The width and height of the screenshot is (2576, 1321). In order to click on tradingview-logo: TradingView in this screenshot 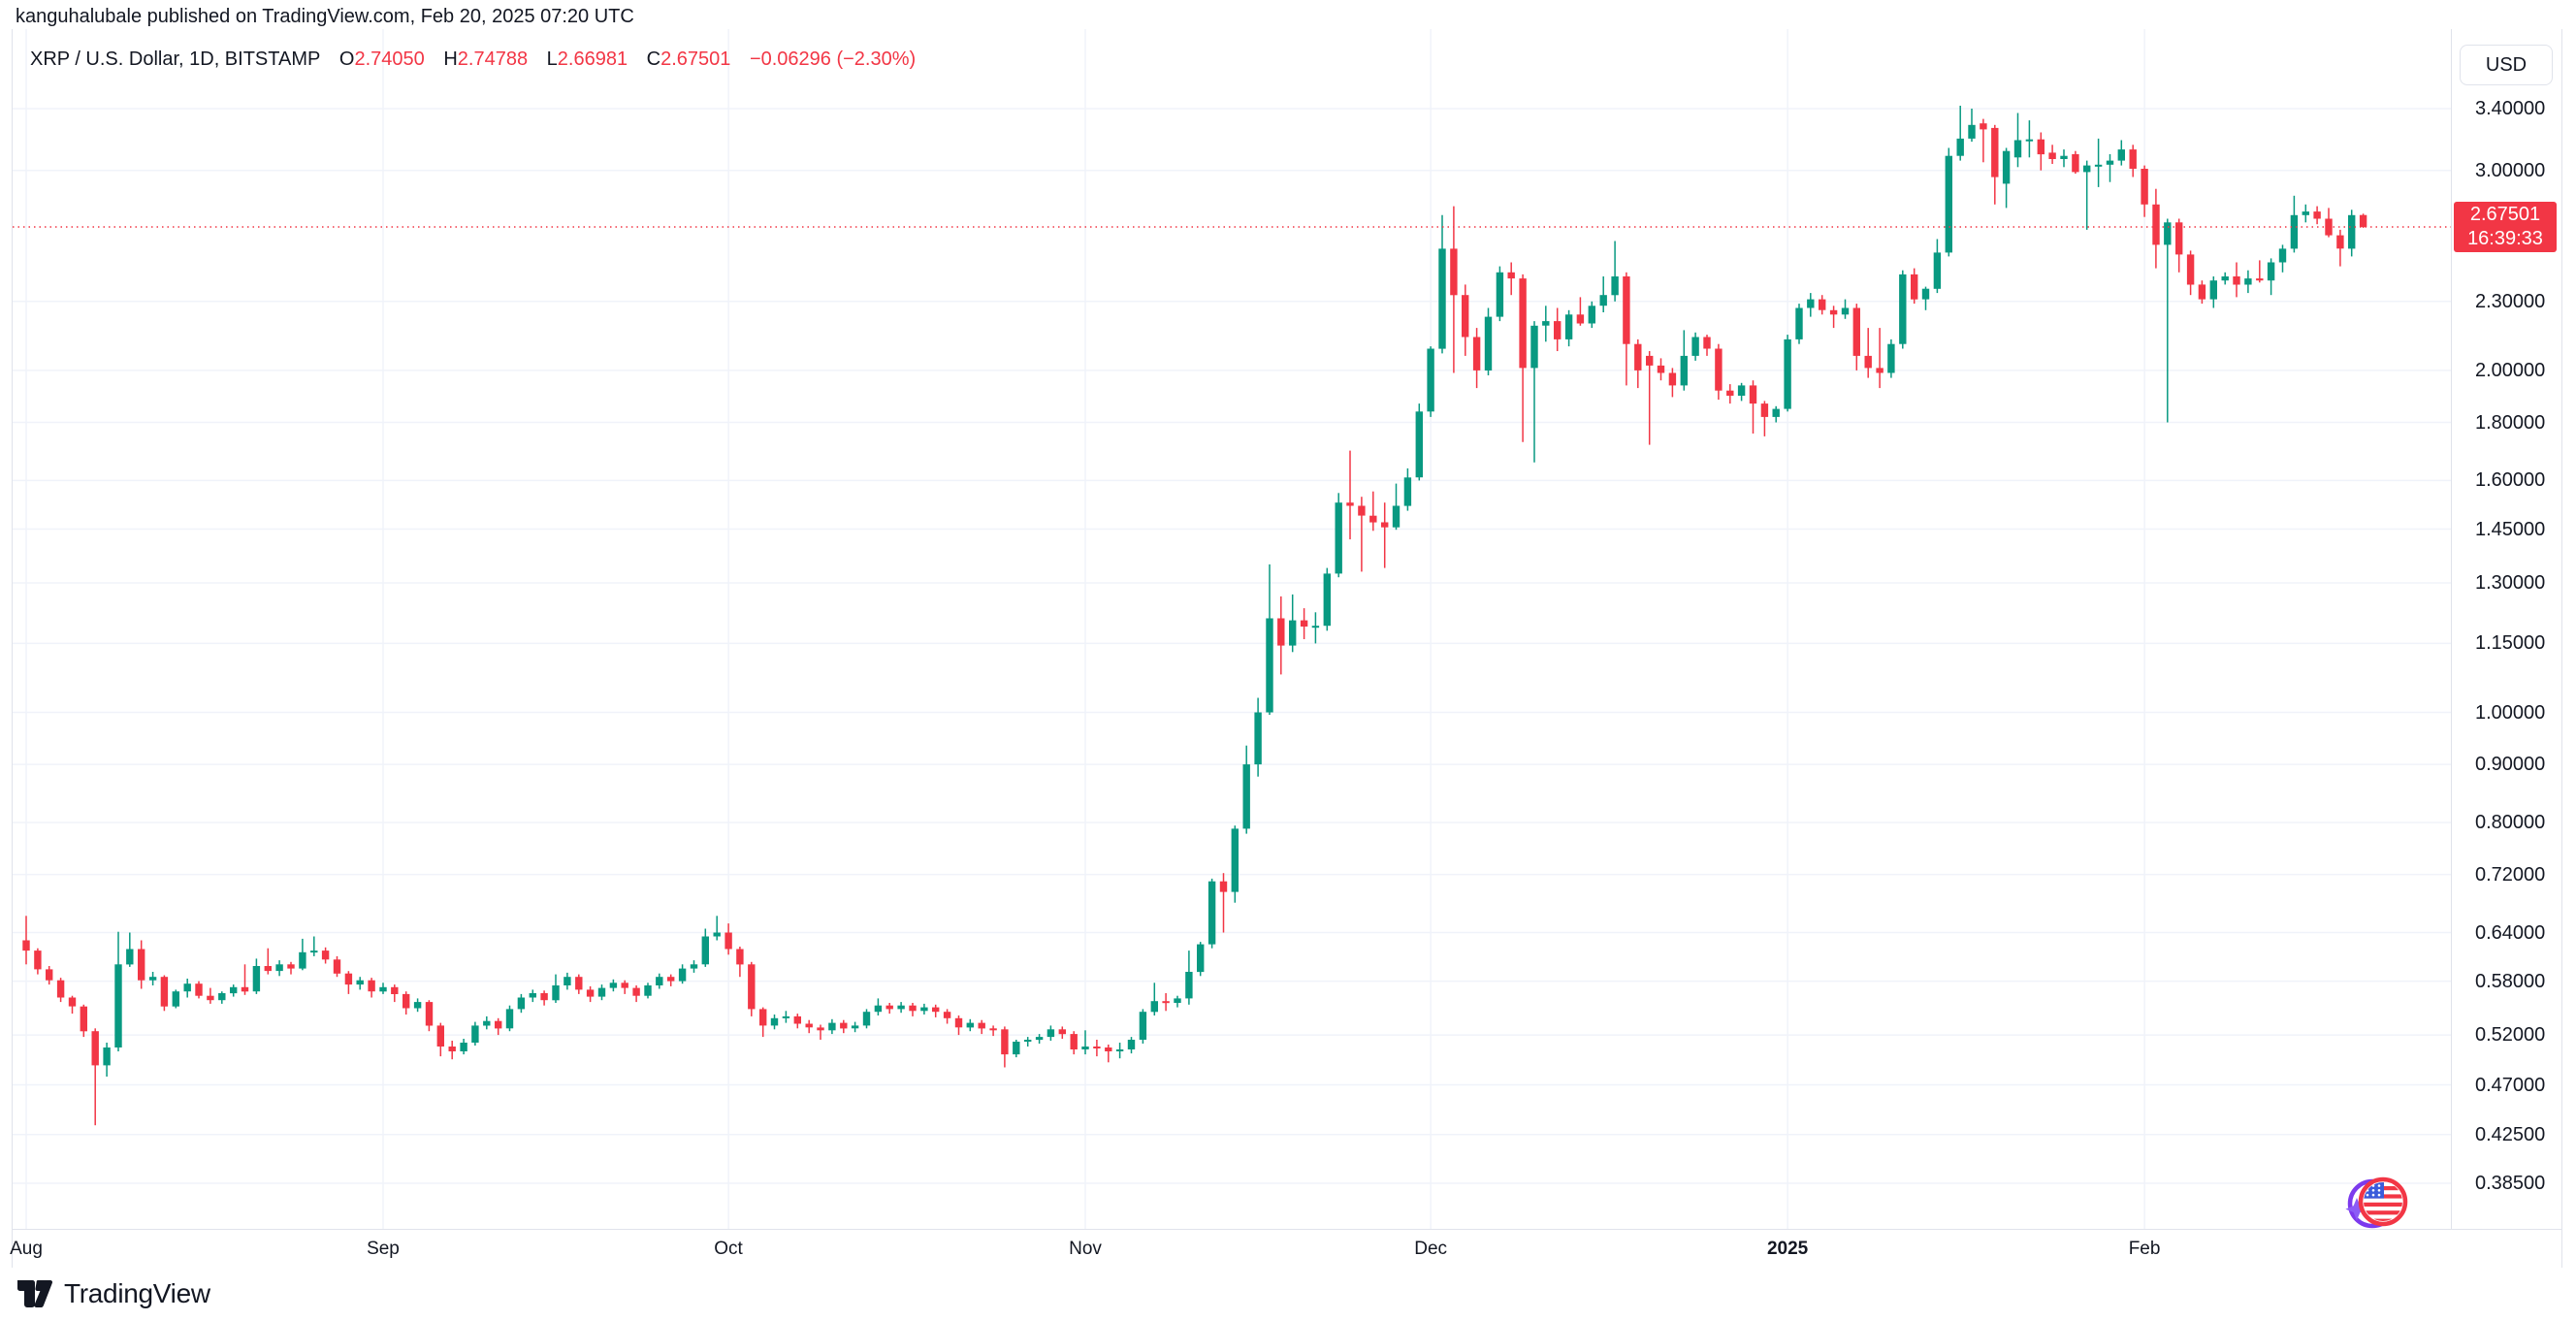, I will do `click(113, 1293)`.